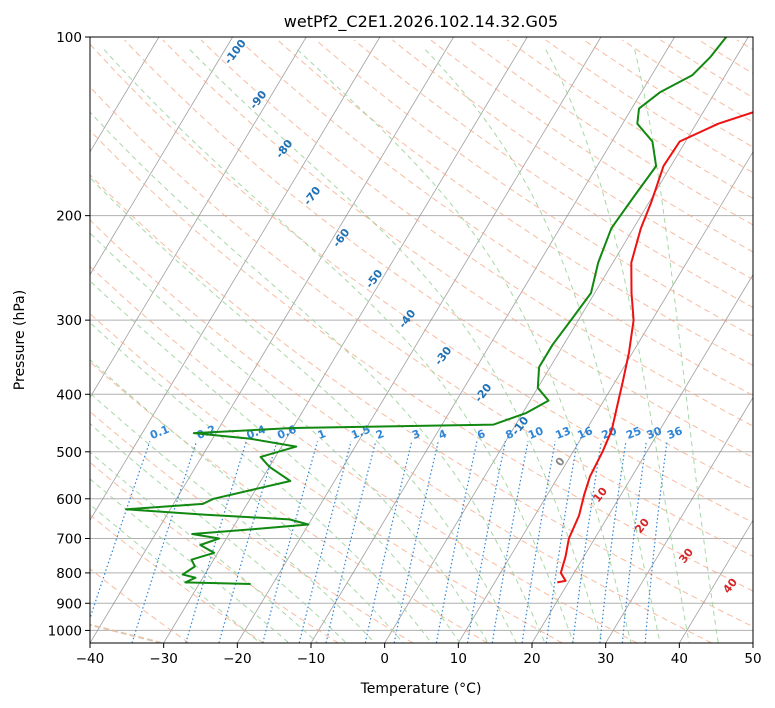 Image resolution: width=775 pixels, height=708 pixels. I want to click on x-tick-label: −10, so click(311, 659).